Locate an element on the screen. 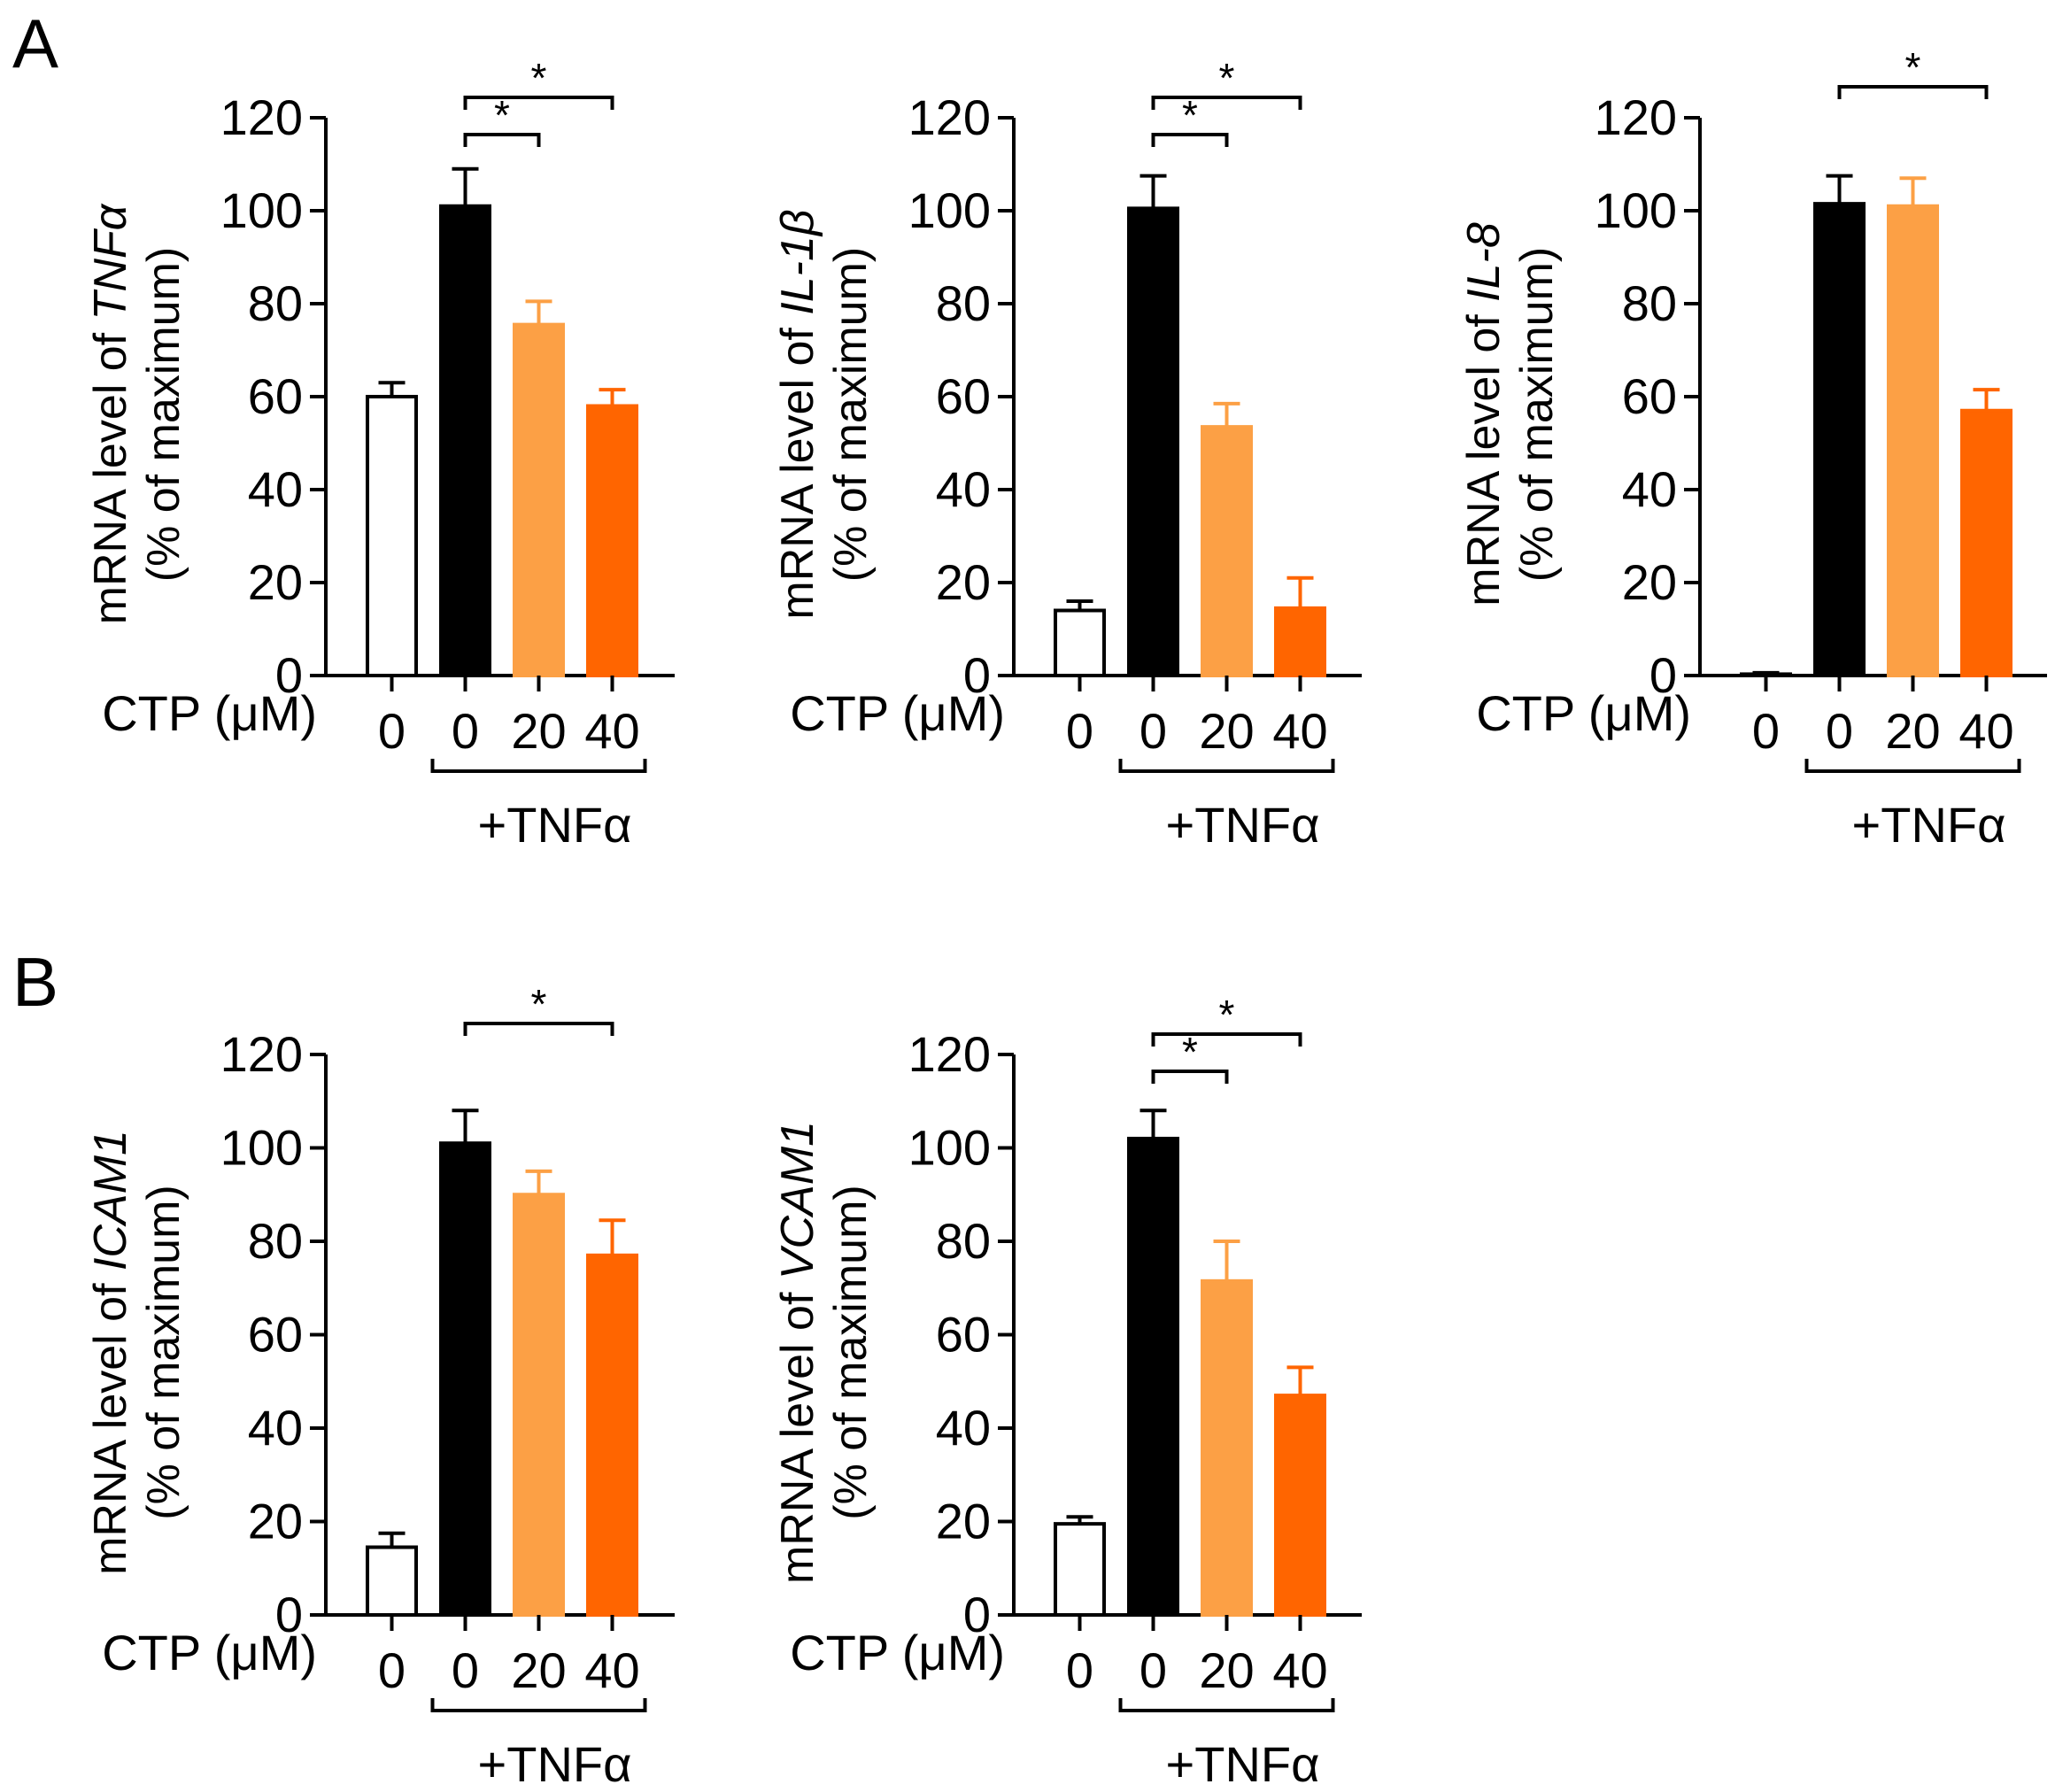 The height and width of the screenshot is (1792, 2055). y-axis-title: mRNA level of ICAM1 is located at coordinates (110, 1352).